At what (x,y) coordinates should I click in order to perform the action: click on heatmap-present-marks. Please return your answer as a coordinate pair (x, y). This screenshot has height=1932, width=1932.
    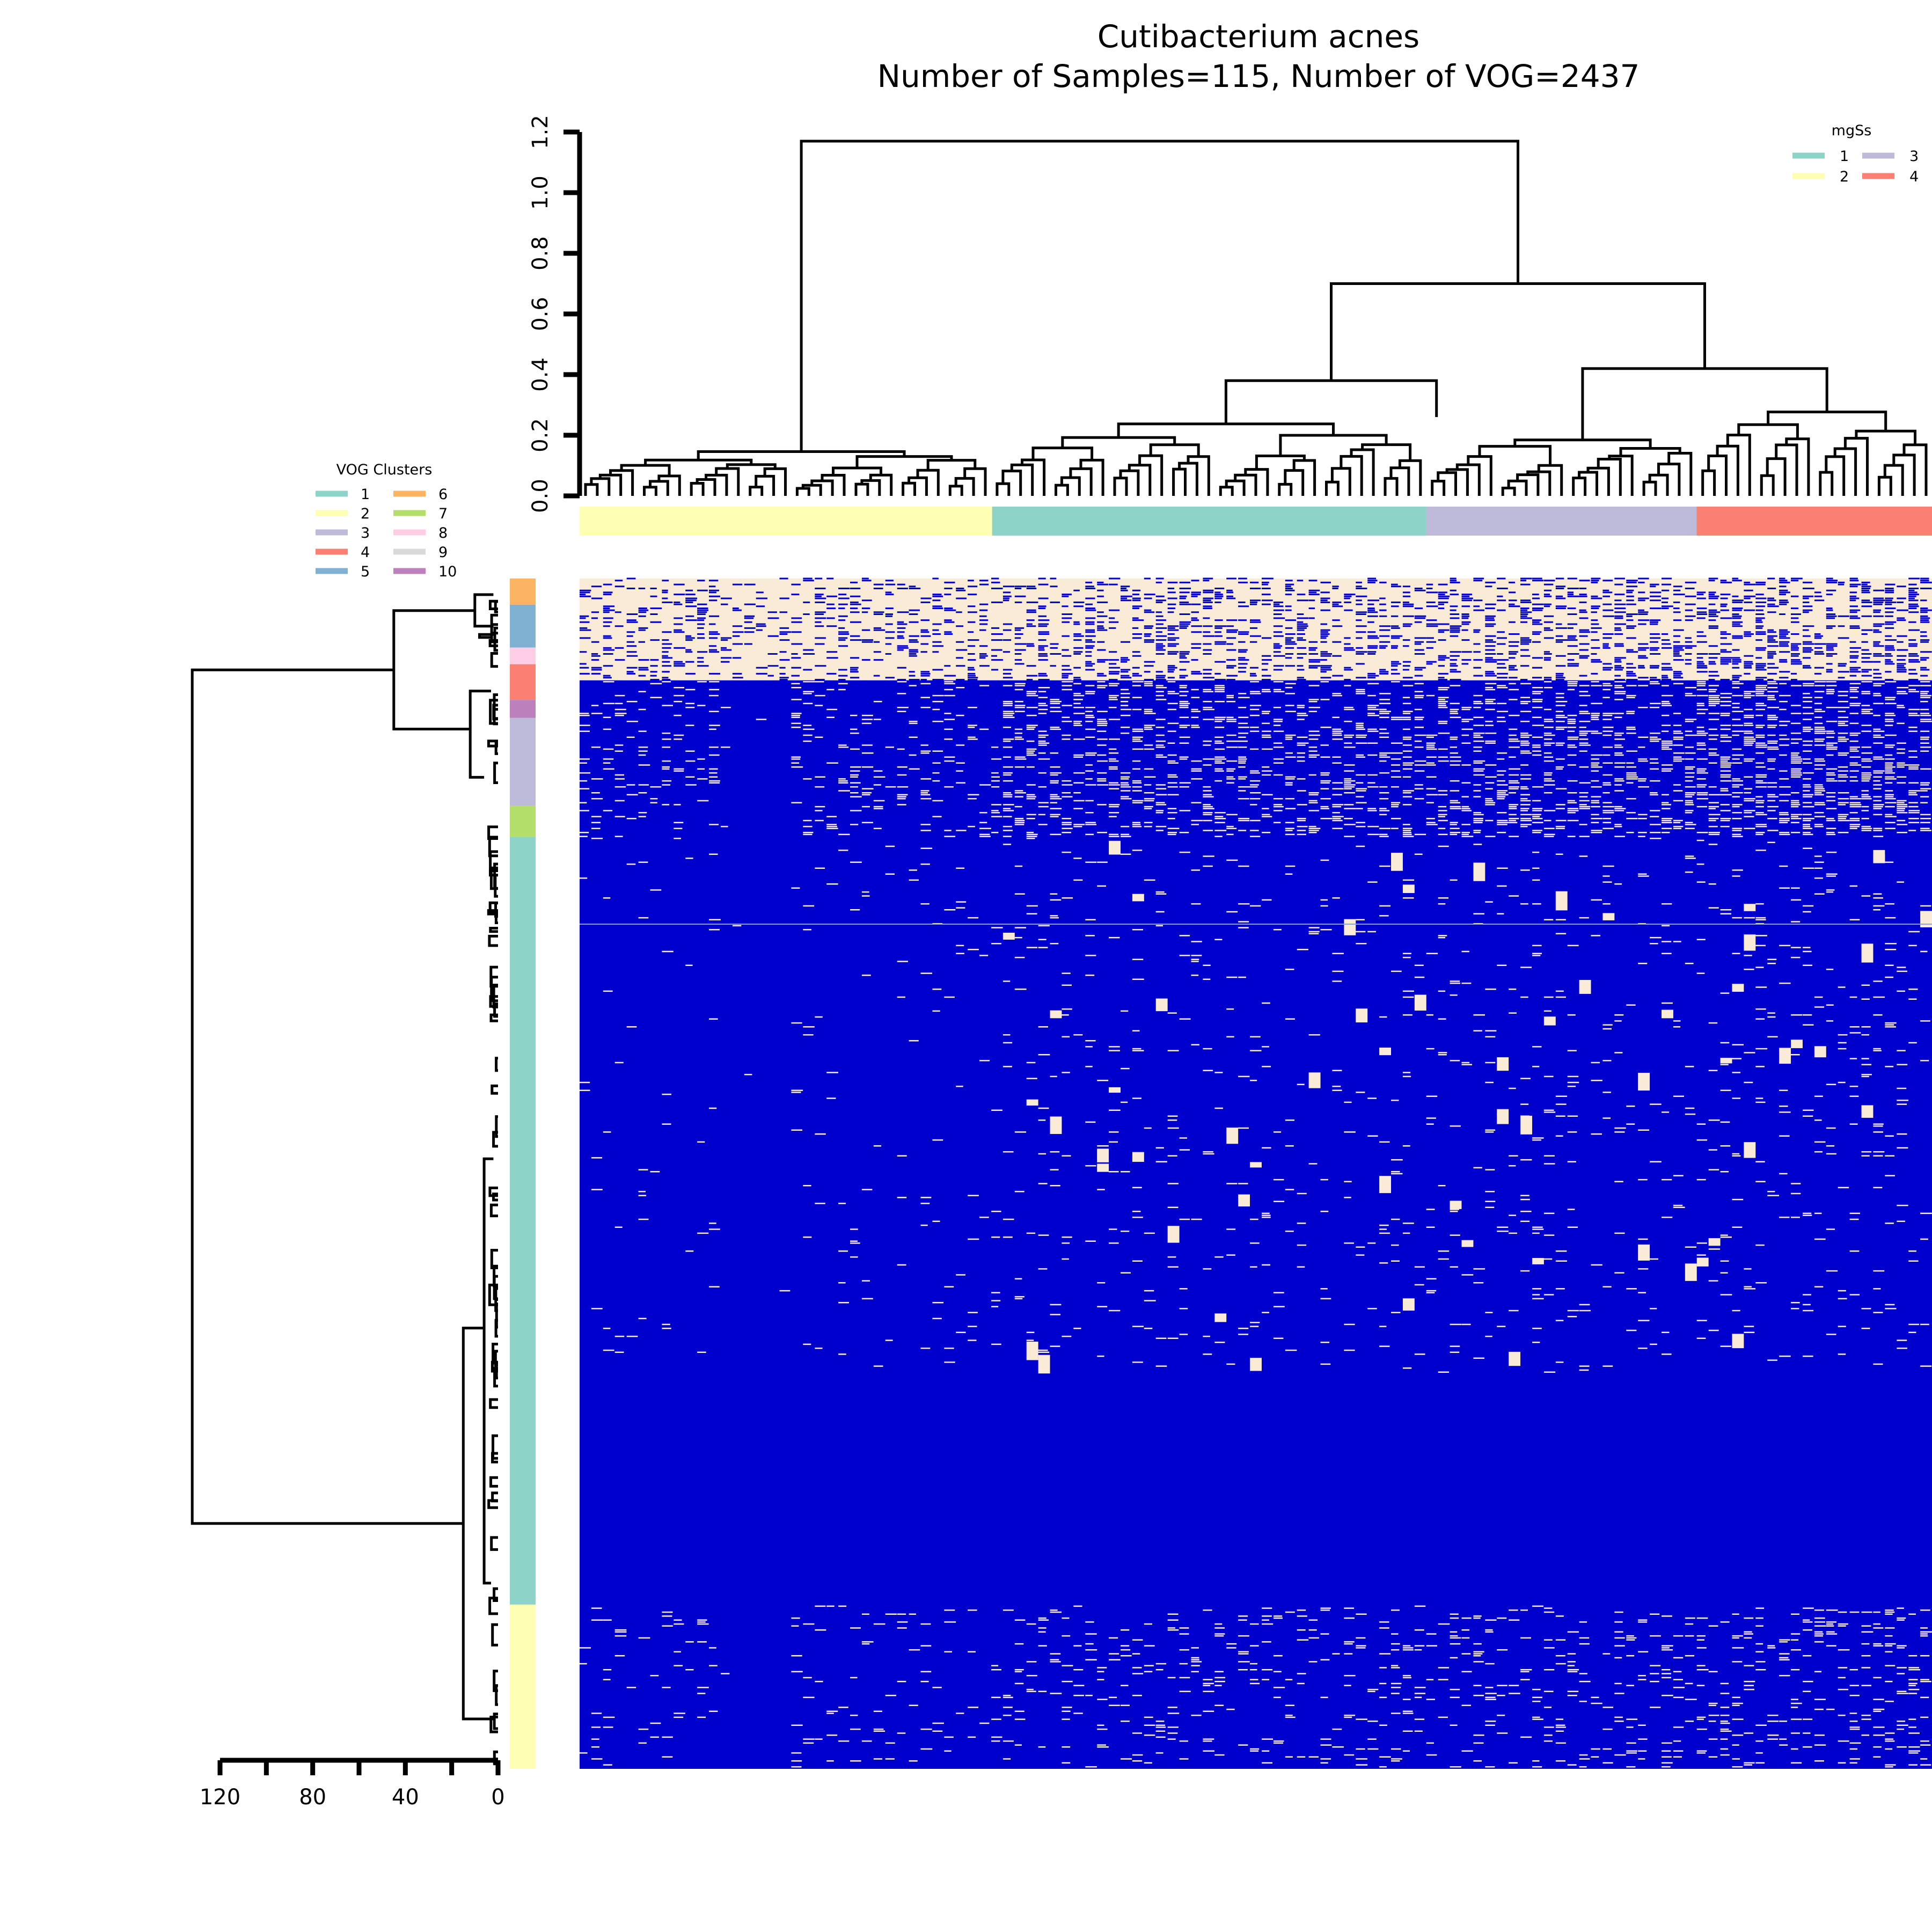
    Looking at the image, I should click on (1256, 628).